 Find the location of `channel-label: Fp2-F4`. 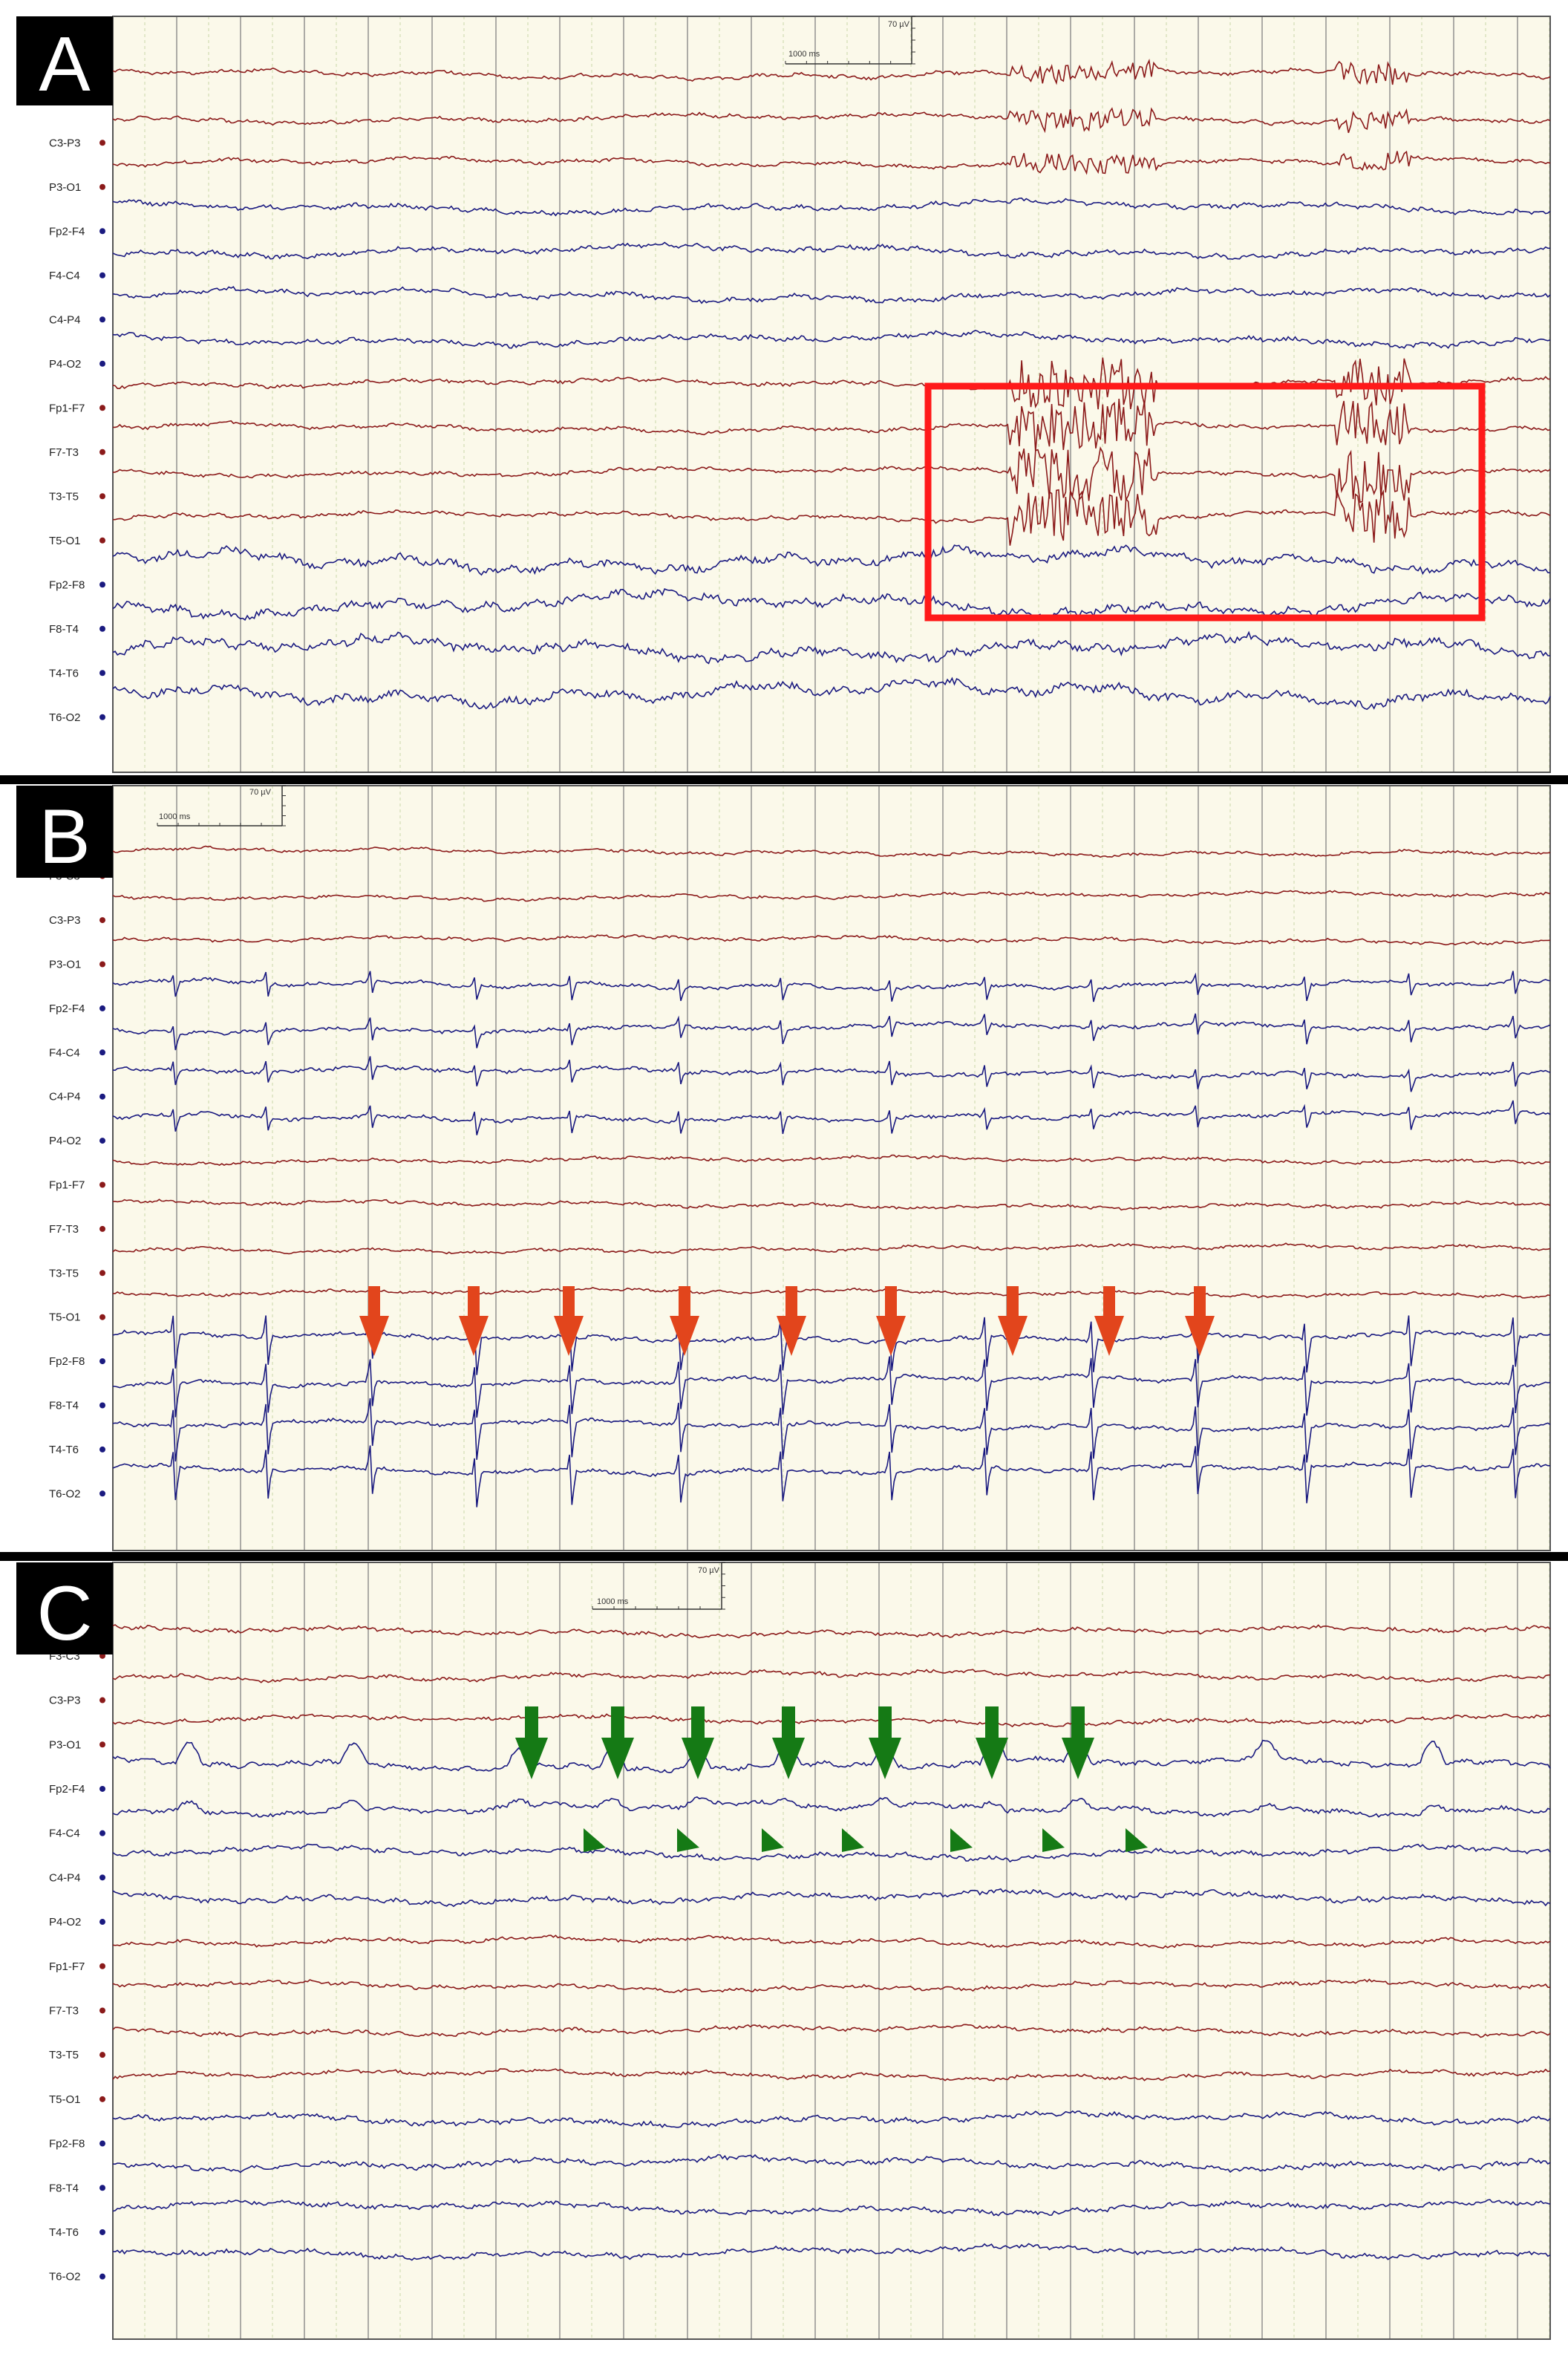

channel-label: Fp2-F4 is located at coordinates (67, 231).